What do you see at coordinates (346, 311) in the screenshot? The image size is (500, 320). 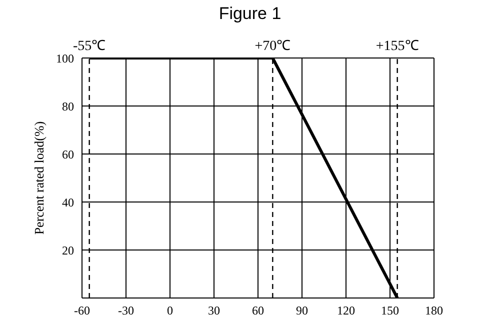 I see `x-tick-label: 120` at bounding box center [346, 311].